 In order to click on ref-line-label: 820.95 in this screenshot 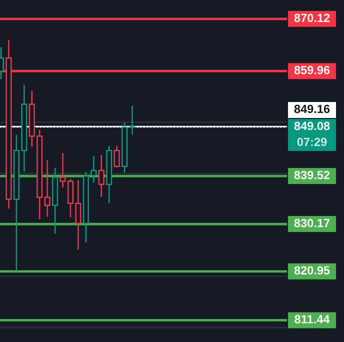, I will do `click(312, 270)`.